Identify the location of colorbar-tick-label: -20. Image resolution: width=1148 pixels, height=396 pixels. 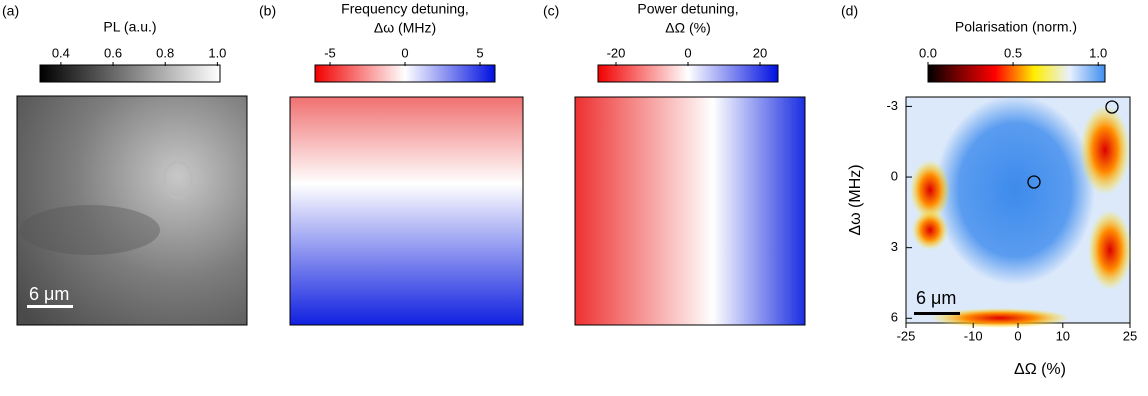
(616, 52).